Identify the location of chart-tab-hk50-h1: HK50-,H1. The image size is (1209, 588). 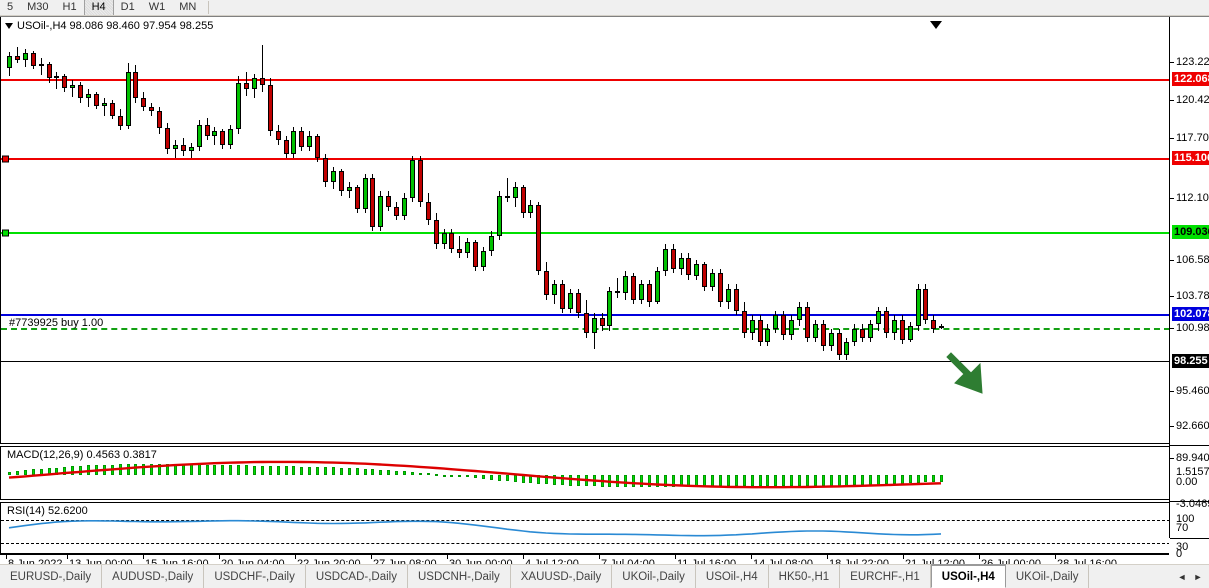
(805, 576).